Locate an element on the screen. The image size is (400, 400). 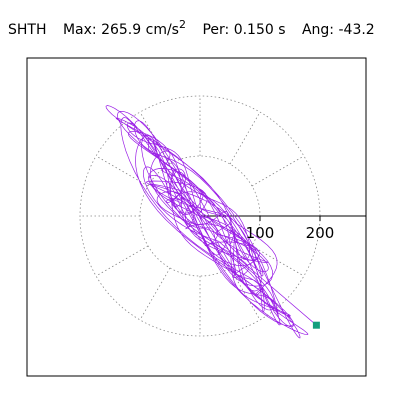
max-label: Max: is located at coordinates (79, 30).